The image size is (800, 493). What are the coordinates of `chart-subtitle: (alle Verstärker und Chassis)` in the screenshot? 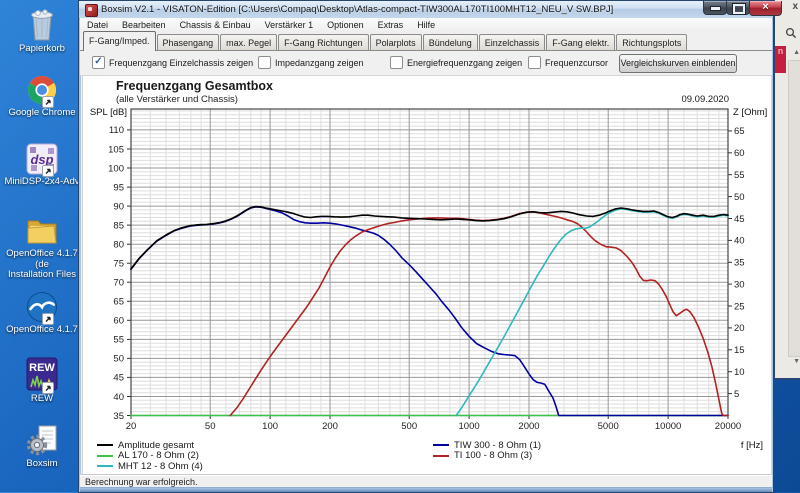 It's located at (177, 99).